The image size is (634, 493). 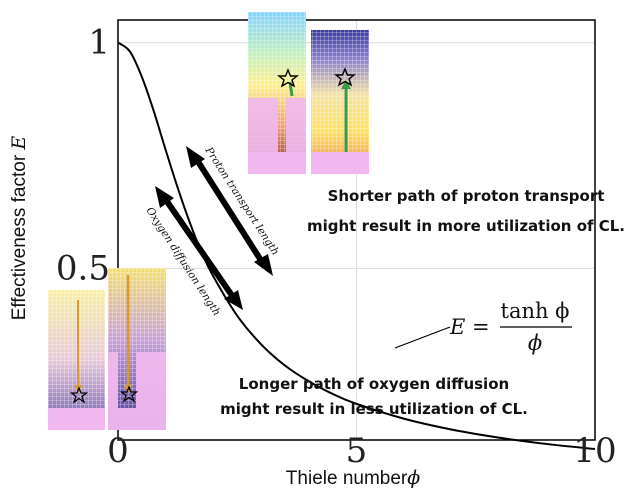 I want to click on inset-top-panels, so click(x=308, y=93).